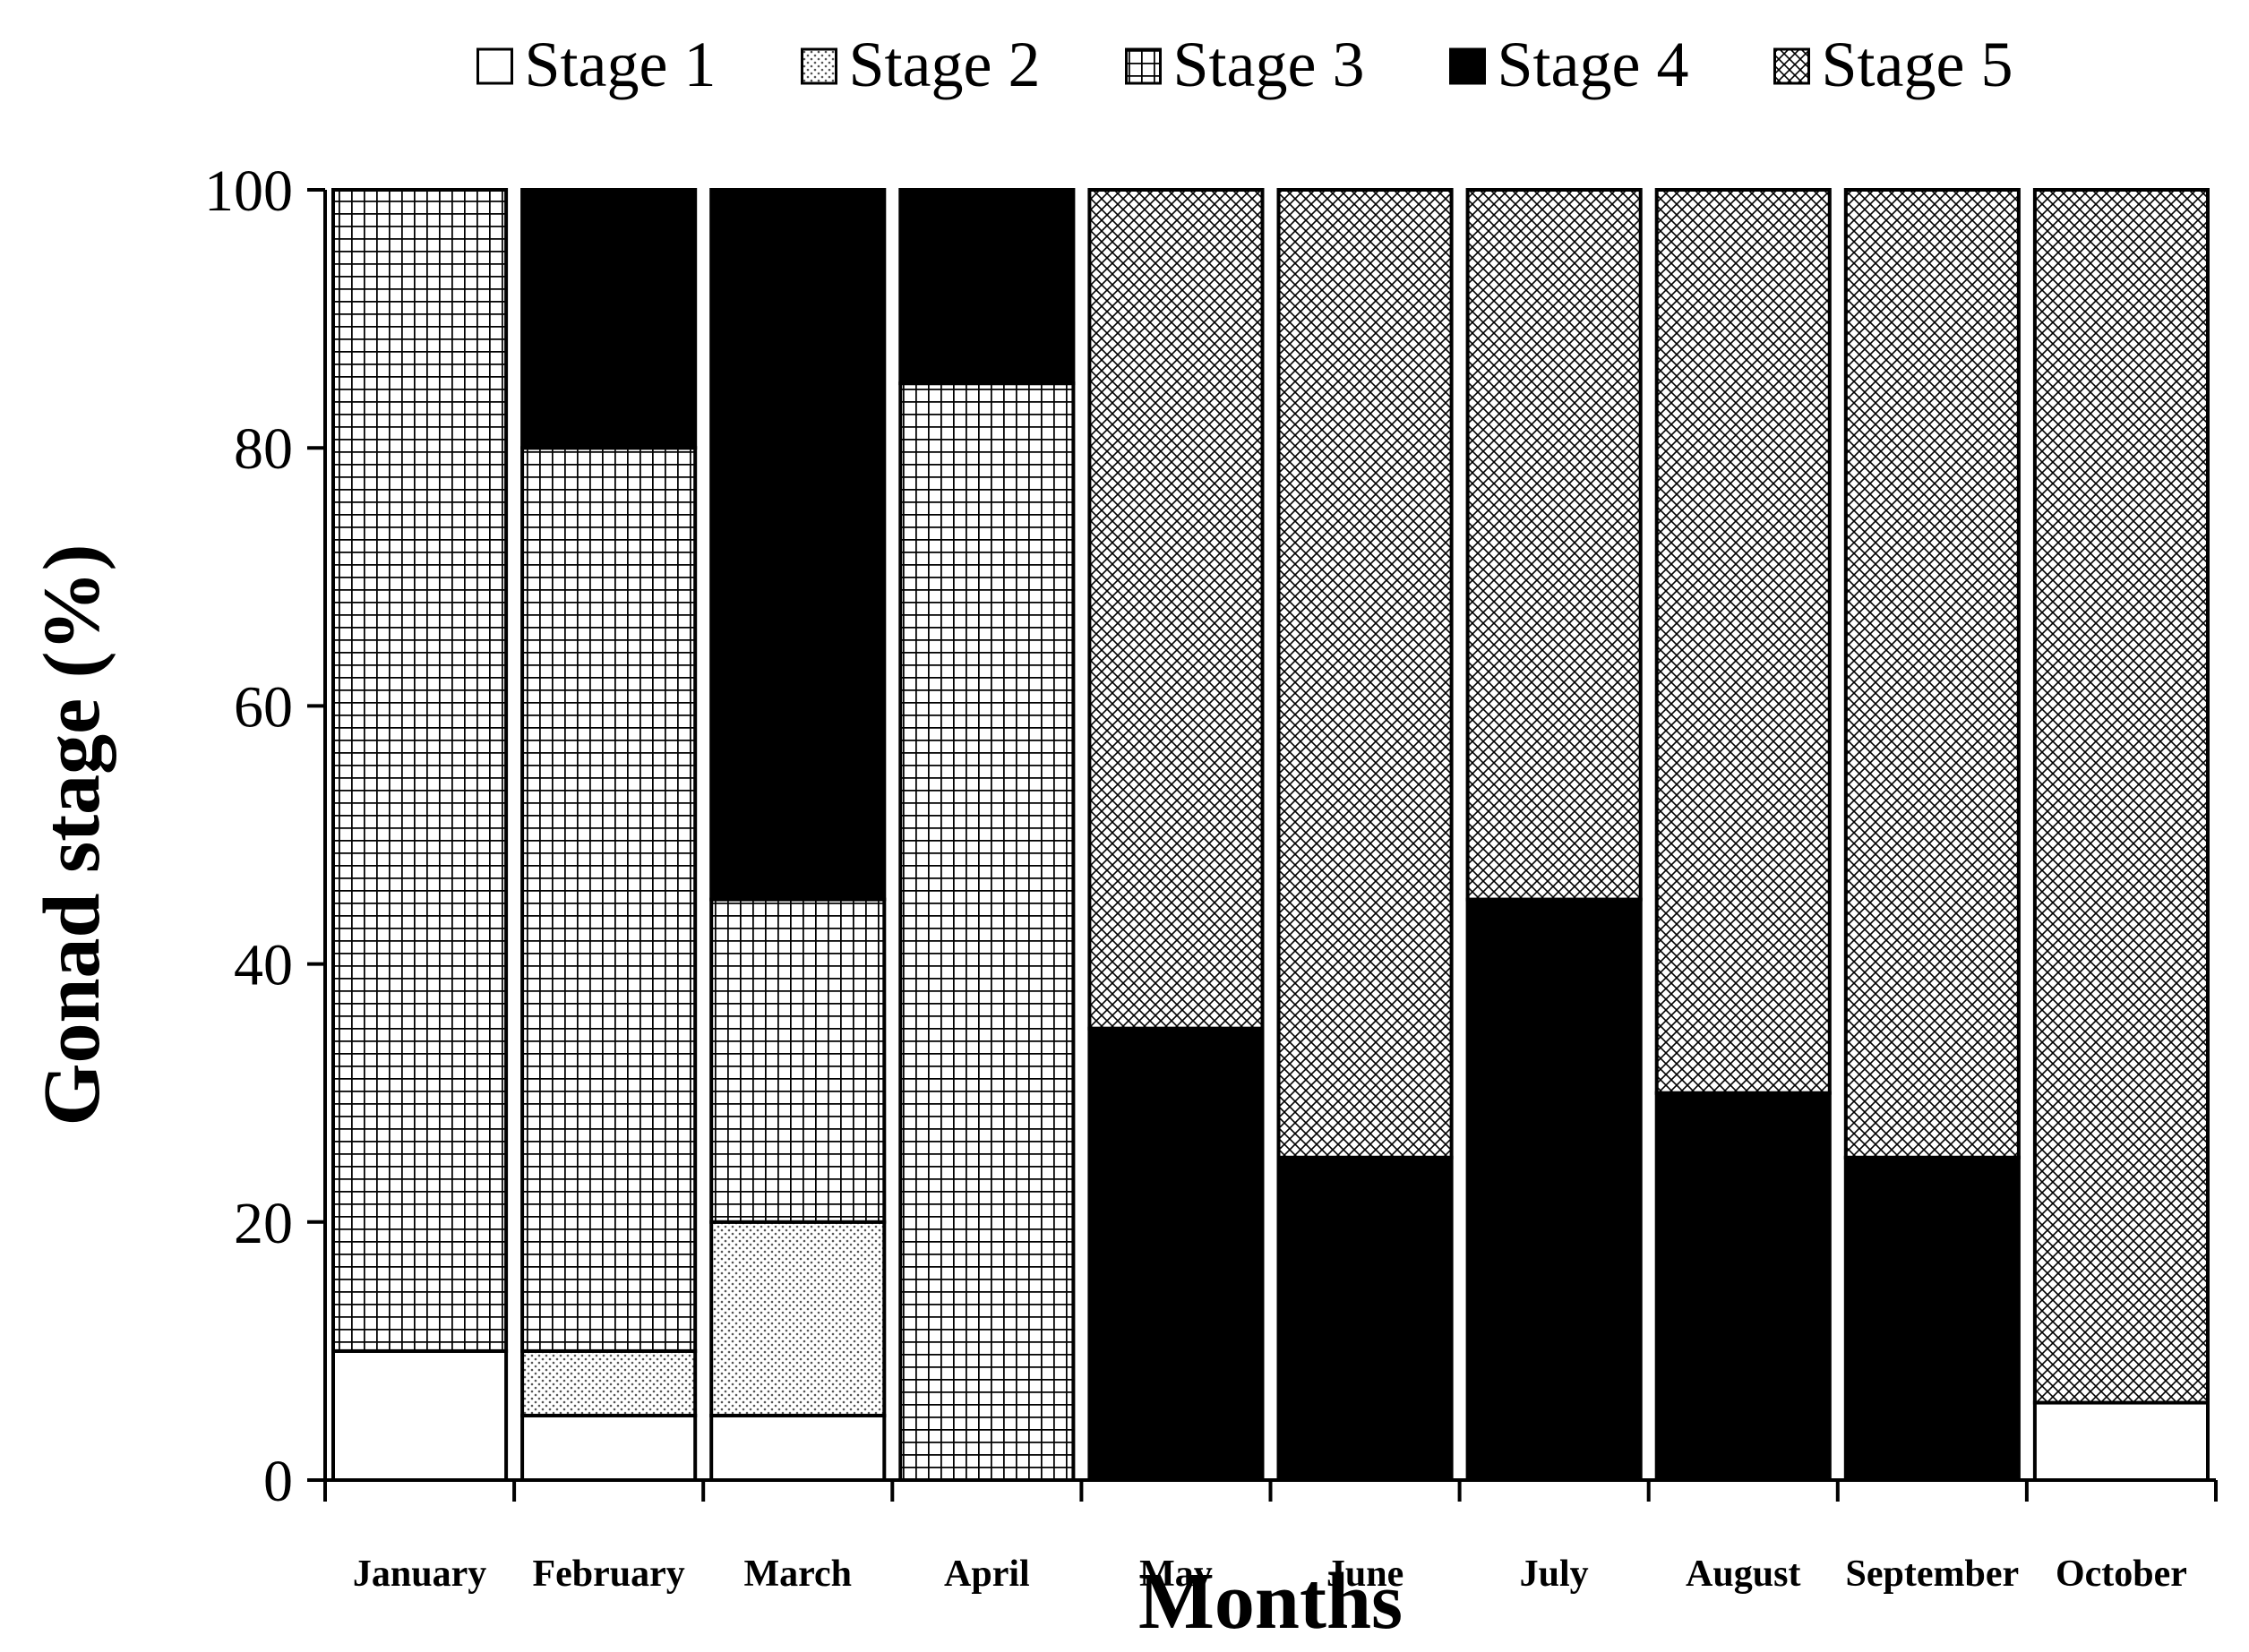  Describe the element at coordinates (72, 835) in the screenshot. I see `y-axis-title: Gonad stage (%)` at that location.